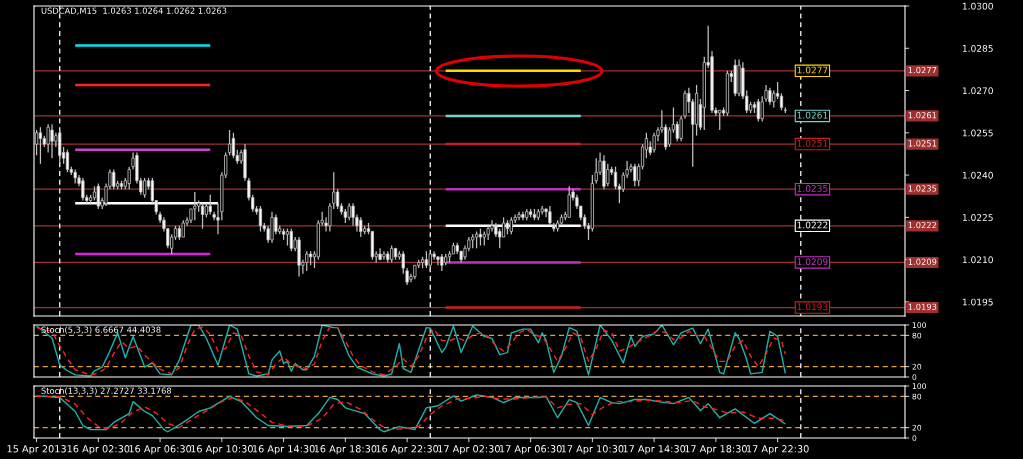  I want to click on annotation: 1.0277, so click(812, 70).